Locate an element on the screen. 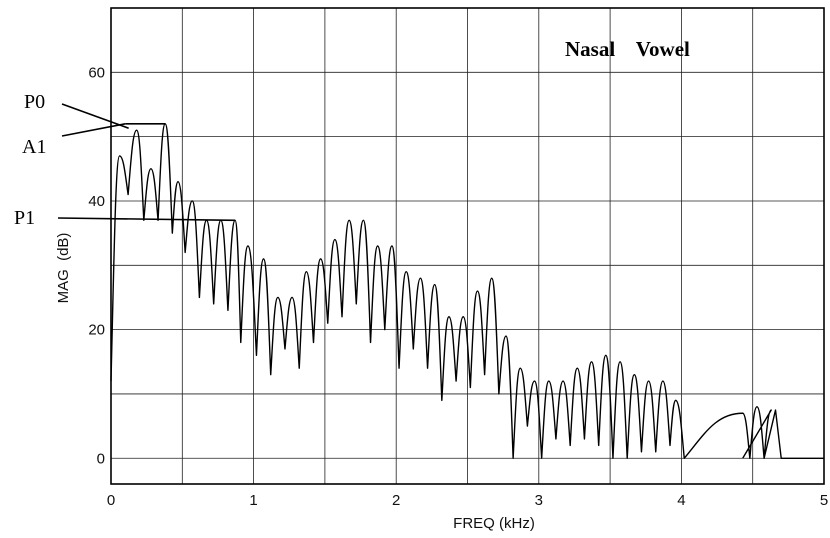 This screenshot has width=830, height=538. y-axis-label: MAG (dB) is located at coordinates (63, 268).